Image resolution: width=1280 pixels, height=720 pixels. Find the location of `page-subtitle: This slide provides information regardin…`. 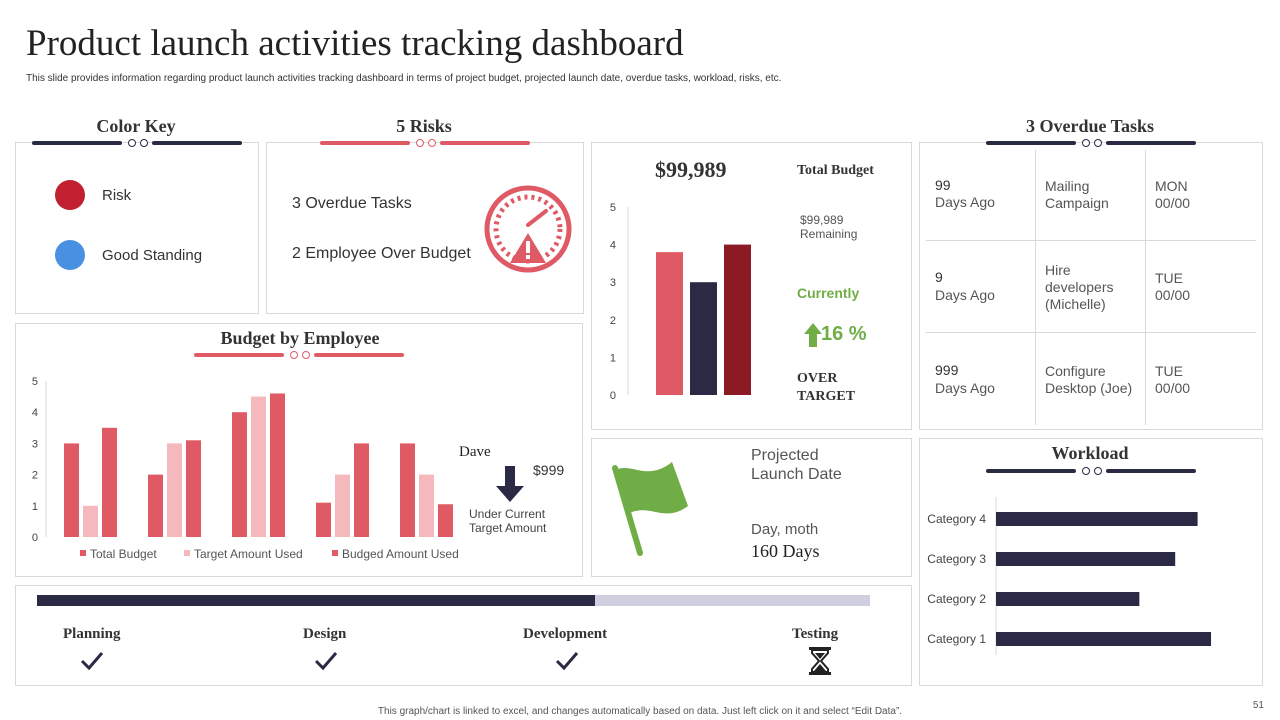

page-subtitle: This slide provides information regardin… is located at coordinates (404, 78).